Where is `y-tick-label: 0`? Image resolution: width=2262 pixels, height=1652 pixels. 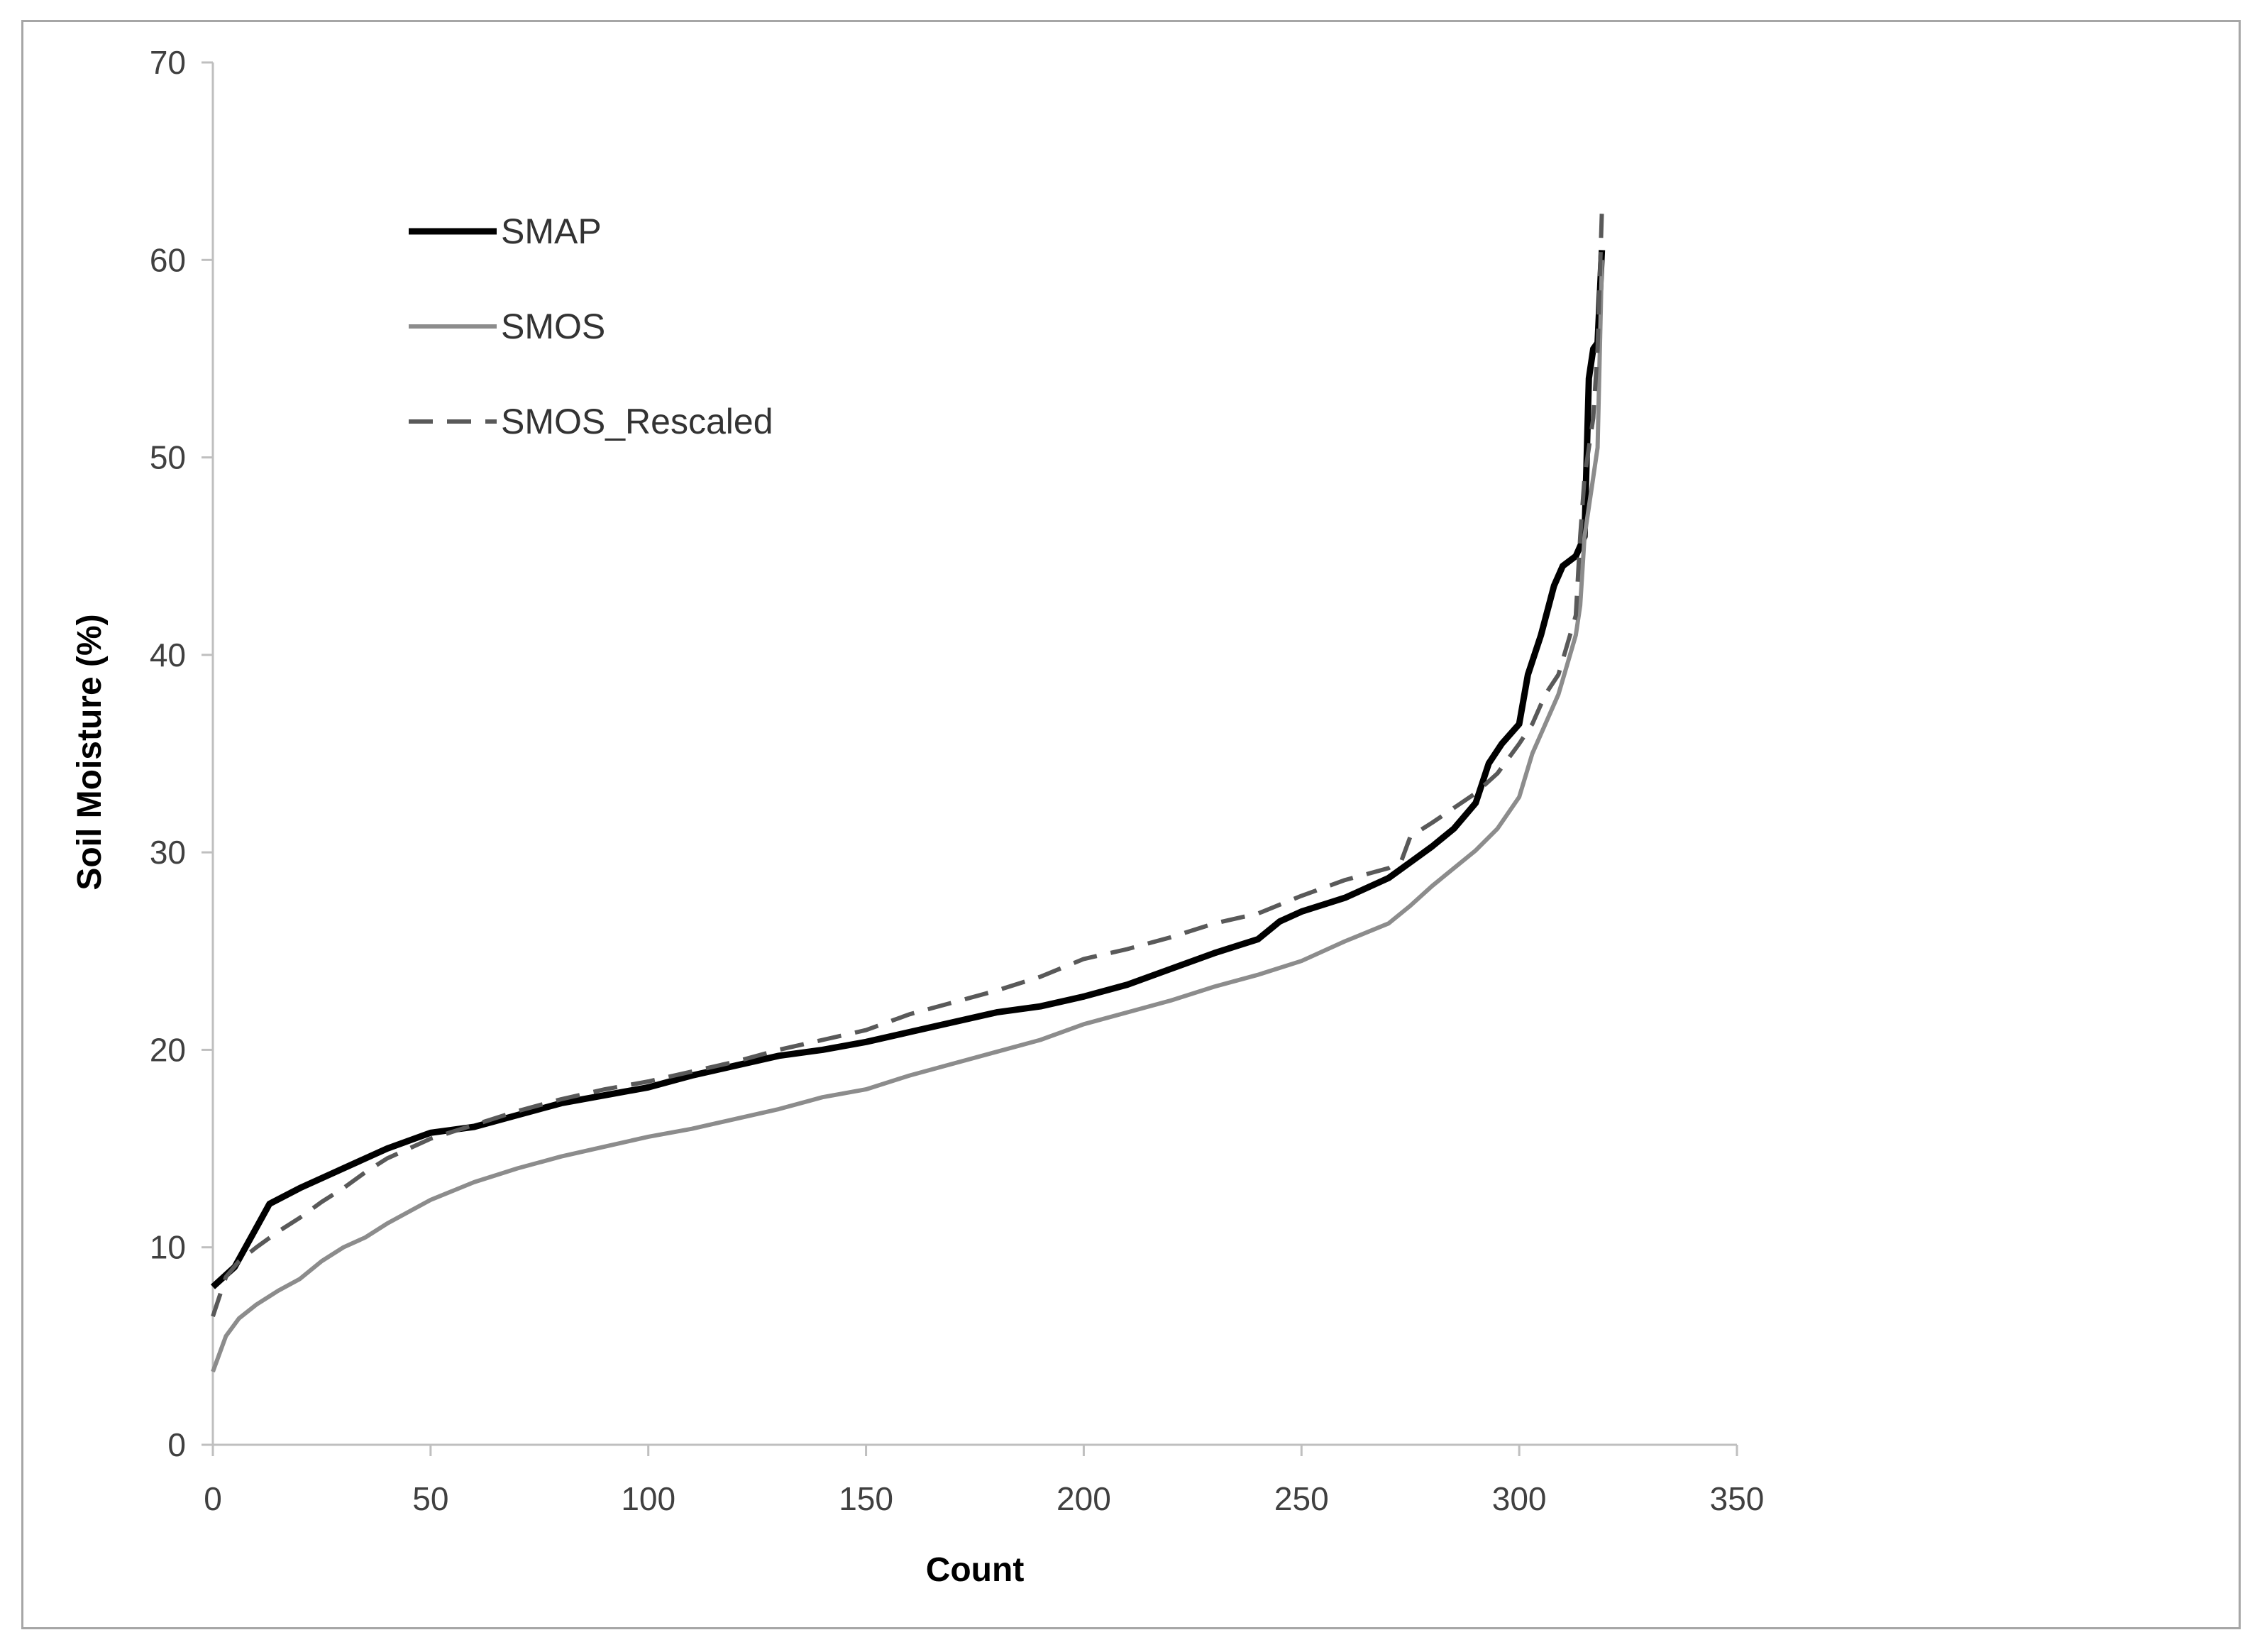 y-tick-label: 0 is located at coordinates (176, 1444).